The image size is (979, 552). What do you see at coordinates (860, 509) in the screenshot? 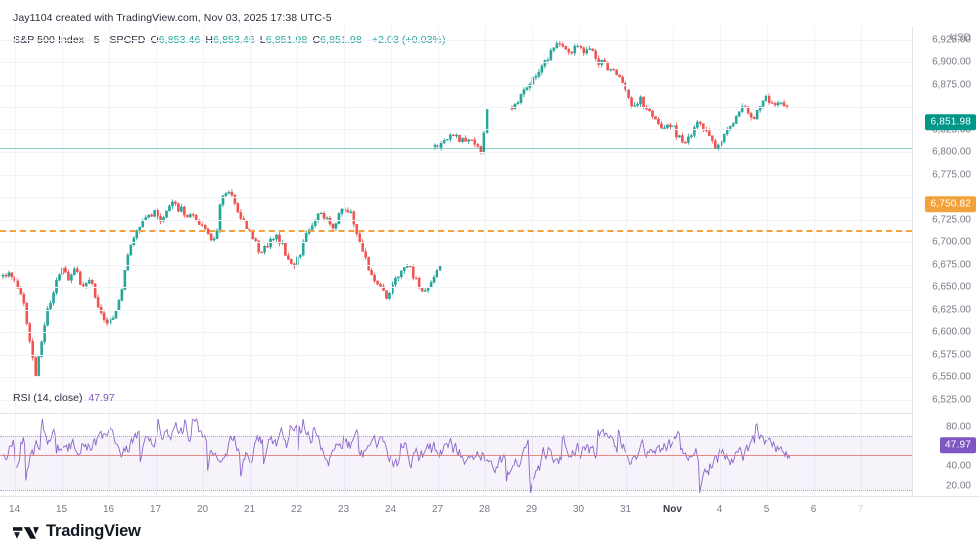
I see `time-tick-label: 7` at bounding box center [860, 509].